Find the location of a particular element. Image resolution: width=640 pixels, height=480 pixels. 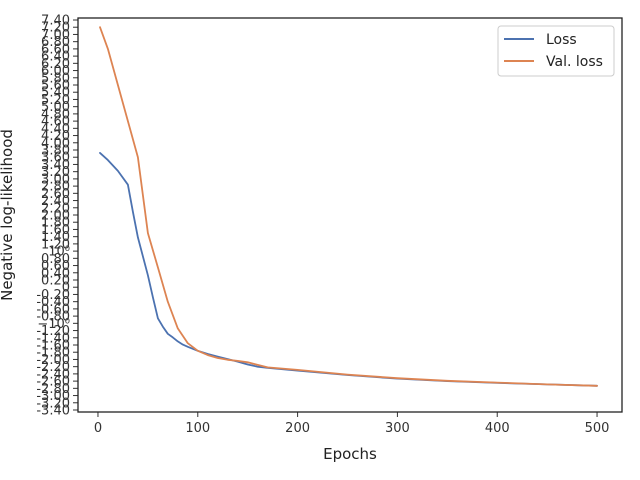

y-tick-label: 5.20 is located at coordinates (55, 100).